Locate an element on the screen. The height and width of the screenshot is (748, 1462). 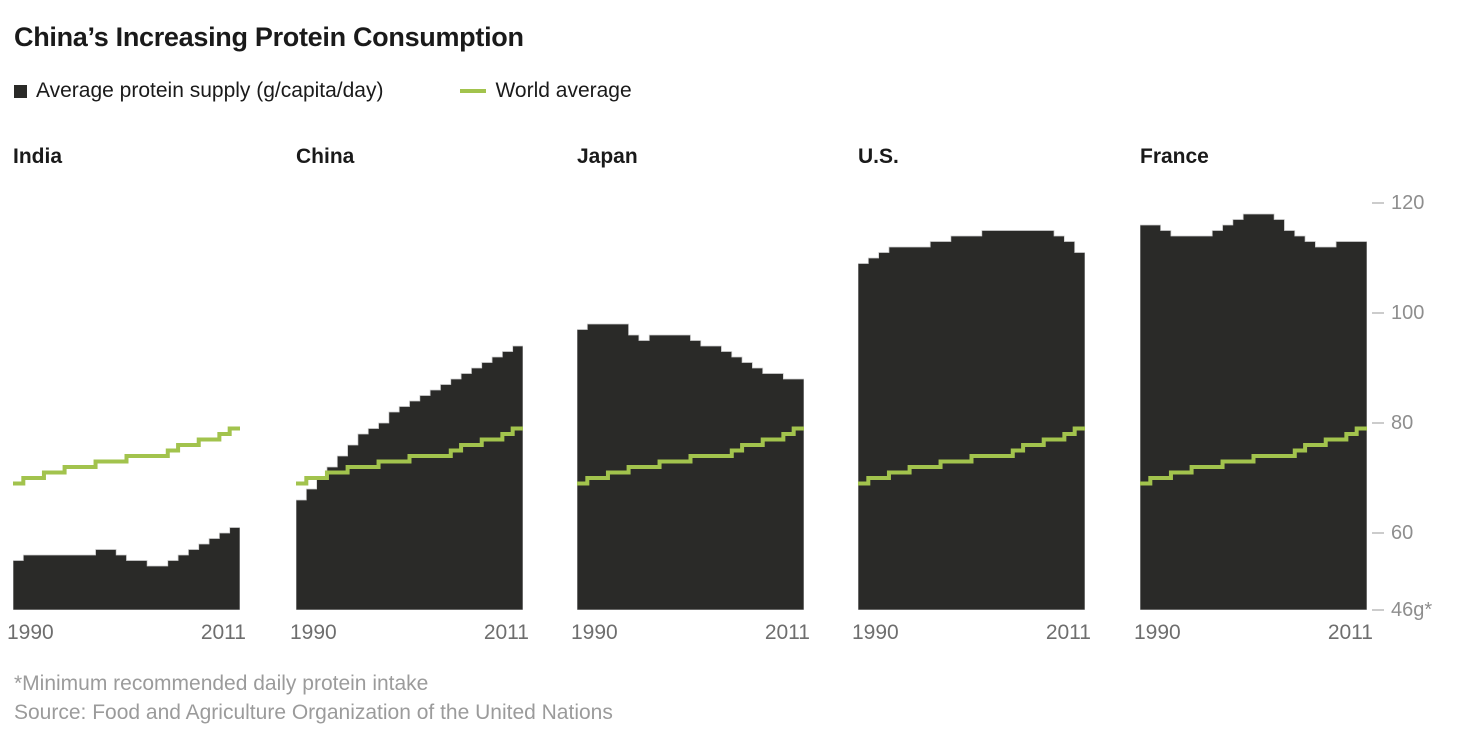
y-tick-100: 100 is located at coordinates (1398, 313).